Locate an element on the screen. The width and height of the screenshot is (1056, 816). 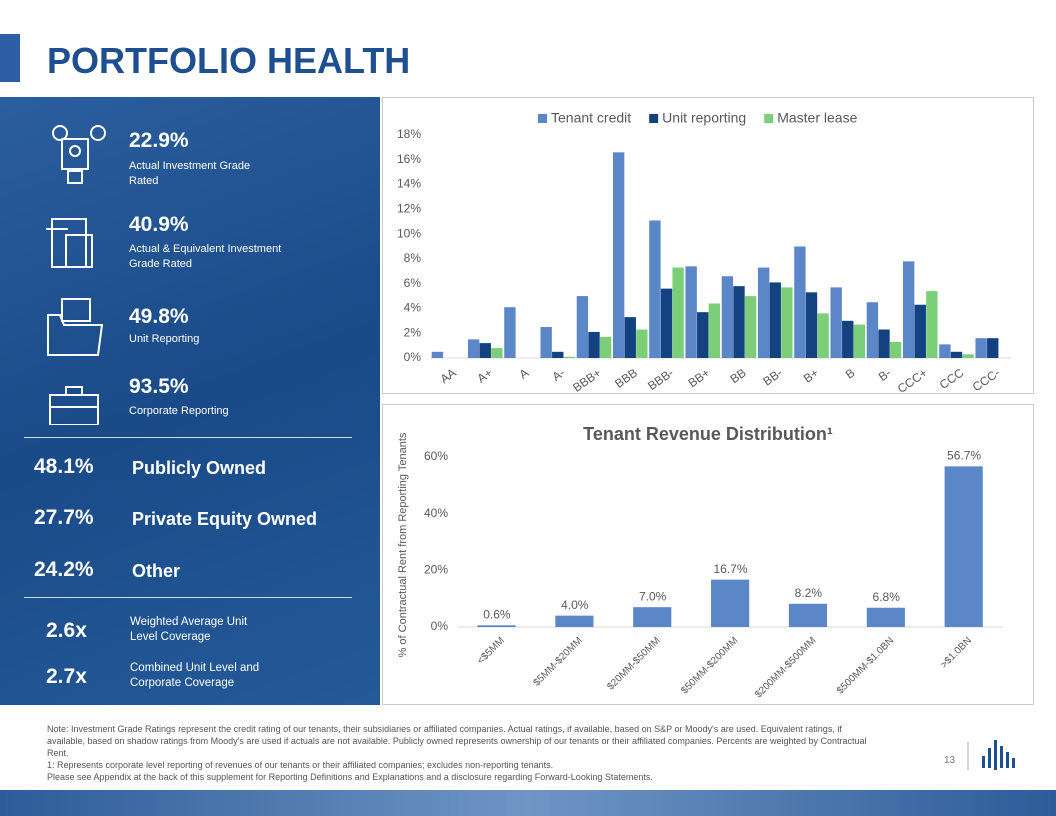
x-tick-label: BB- is located at coordinates (772, 377).